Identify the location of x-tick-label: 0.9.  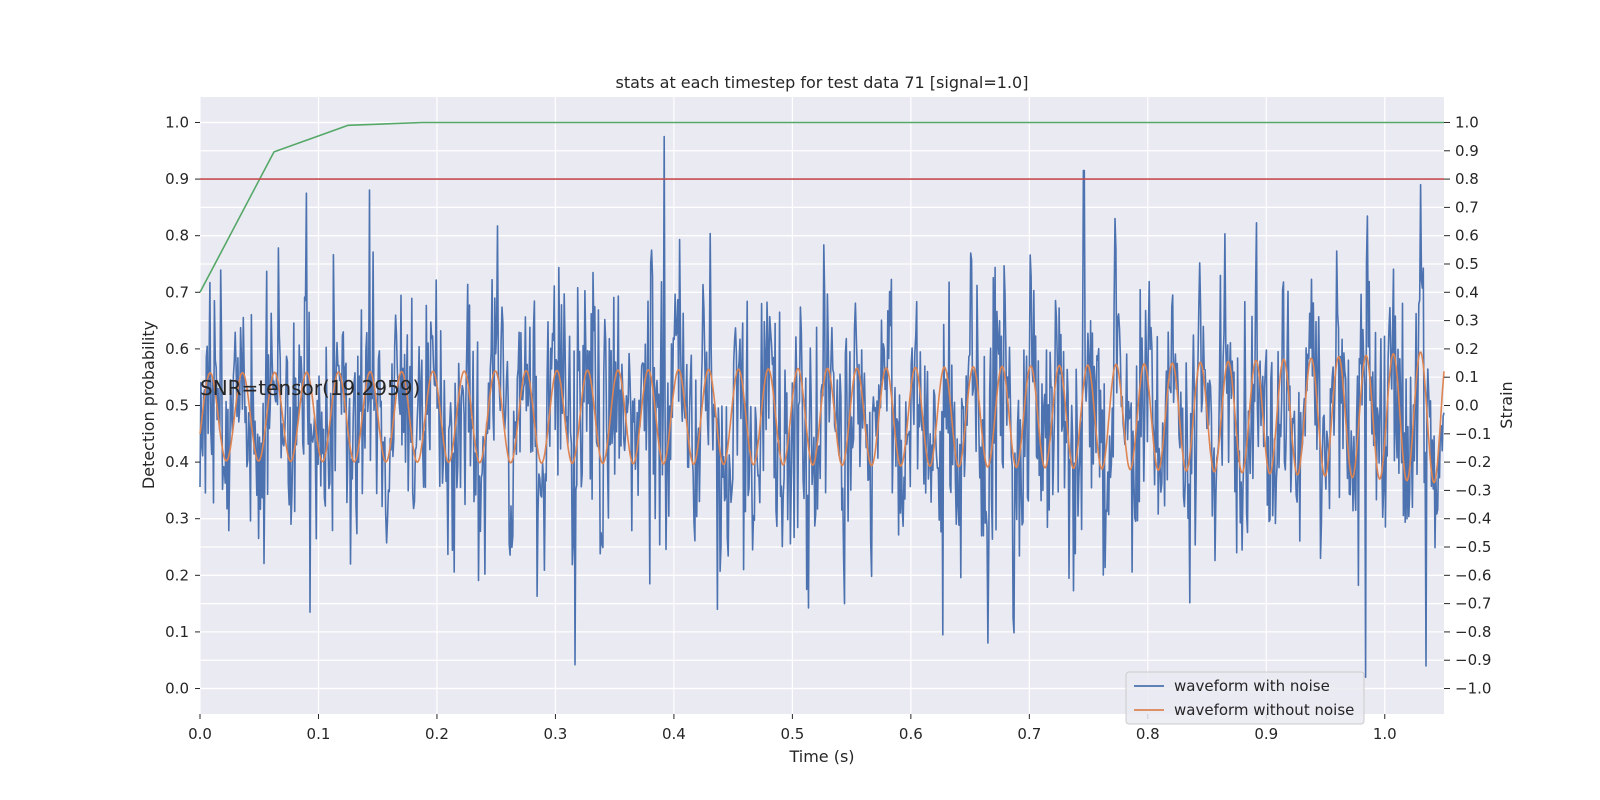
(1266, 734).